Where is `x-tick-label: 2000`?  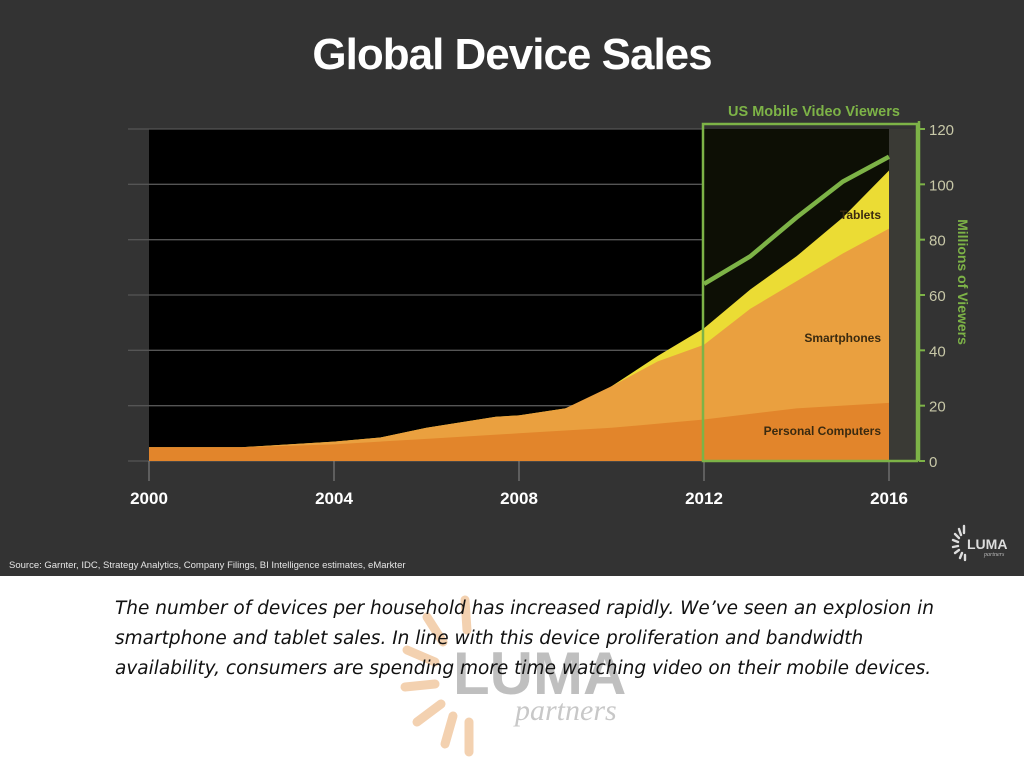 x-tick-label: 2000 is located at coordinates (149, 498).